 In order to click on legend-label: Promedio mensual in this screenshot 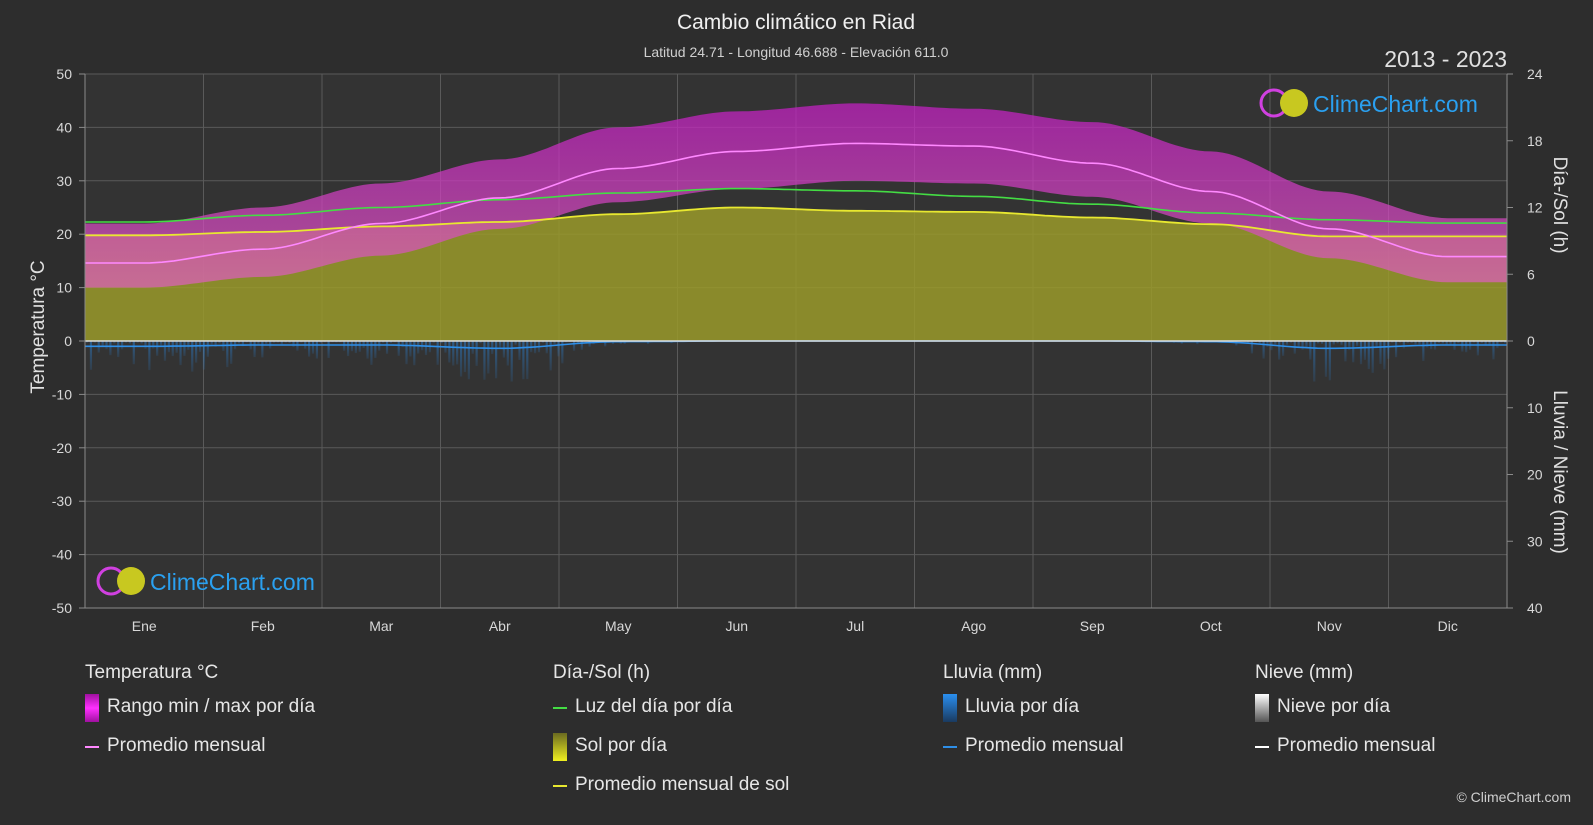, I will do `click(1356, 745)`.